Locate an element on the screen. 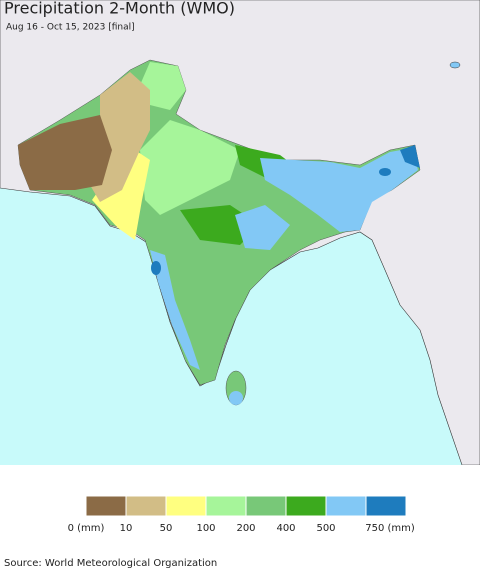 The image size is (480, 571). title: Precipitation 2-Month (WMO) is located at coordinates (119, 9).